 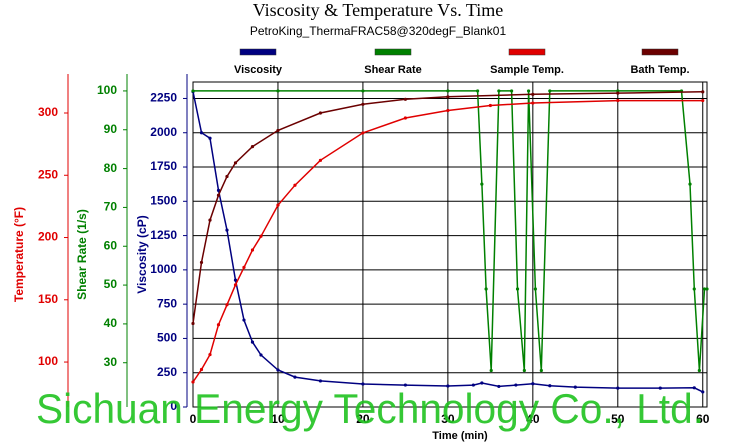 I want to click on y-tick-label: 300, so click(x=48, y=112).